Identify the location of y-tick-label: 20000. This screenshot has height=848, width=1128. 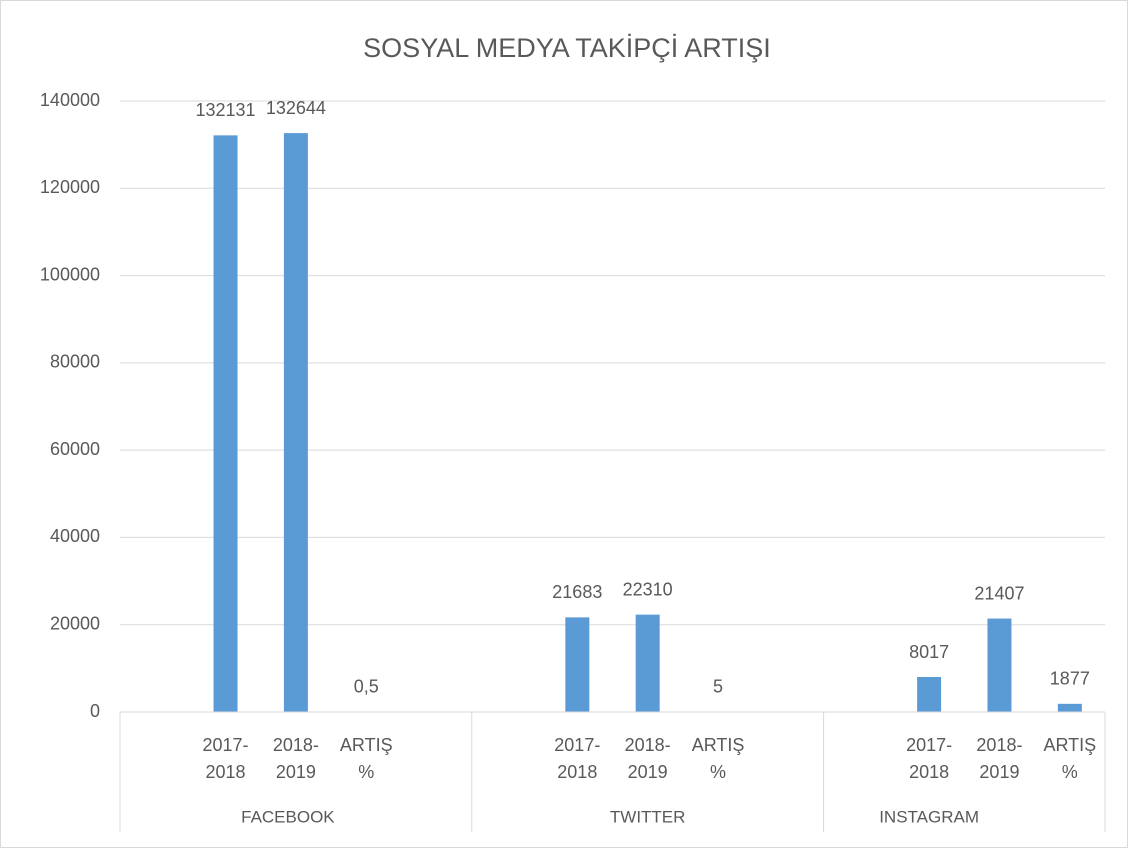
(75, 623).